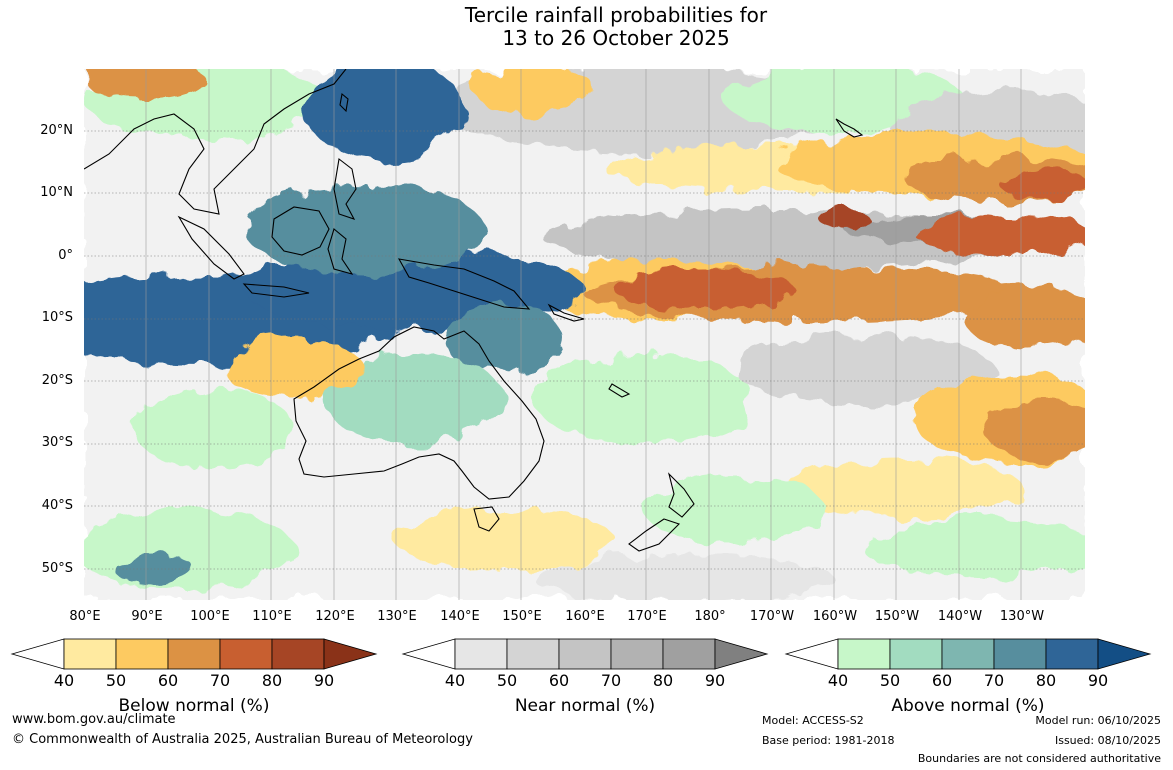 The width and height of the screenshot is (1173, 770). I want to click on near-tick-80: 80, so click(663, 680).